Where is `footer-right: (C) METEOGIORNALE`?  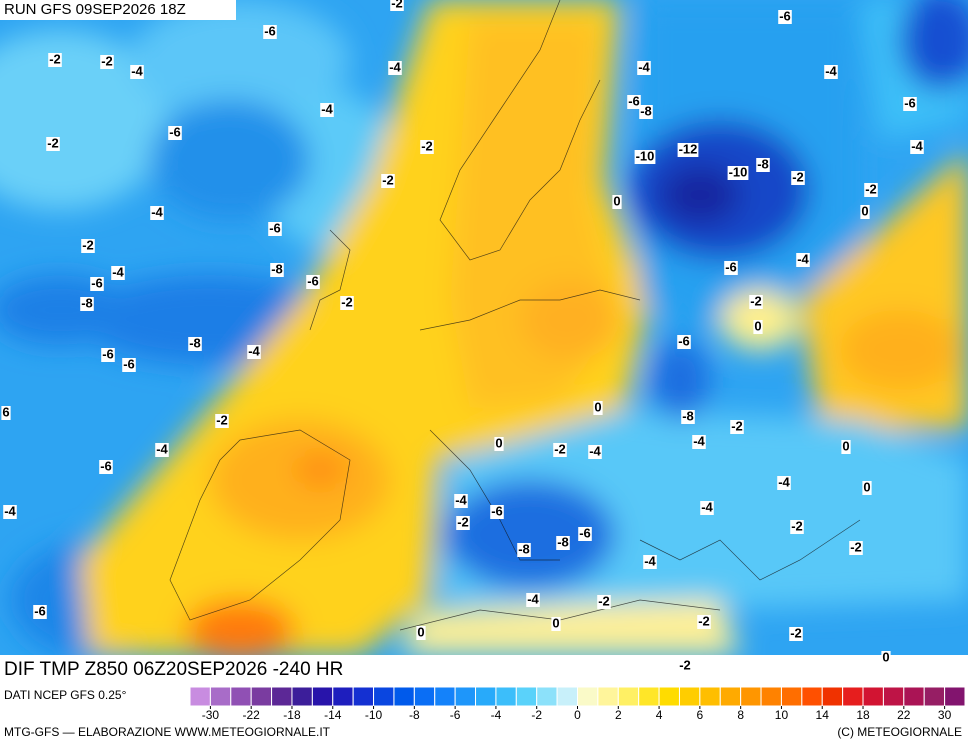
footer-right: (C) METEOGIORNALE is located at coordinates (899, 732).